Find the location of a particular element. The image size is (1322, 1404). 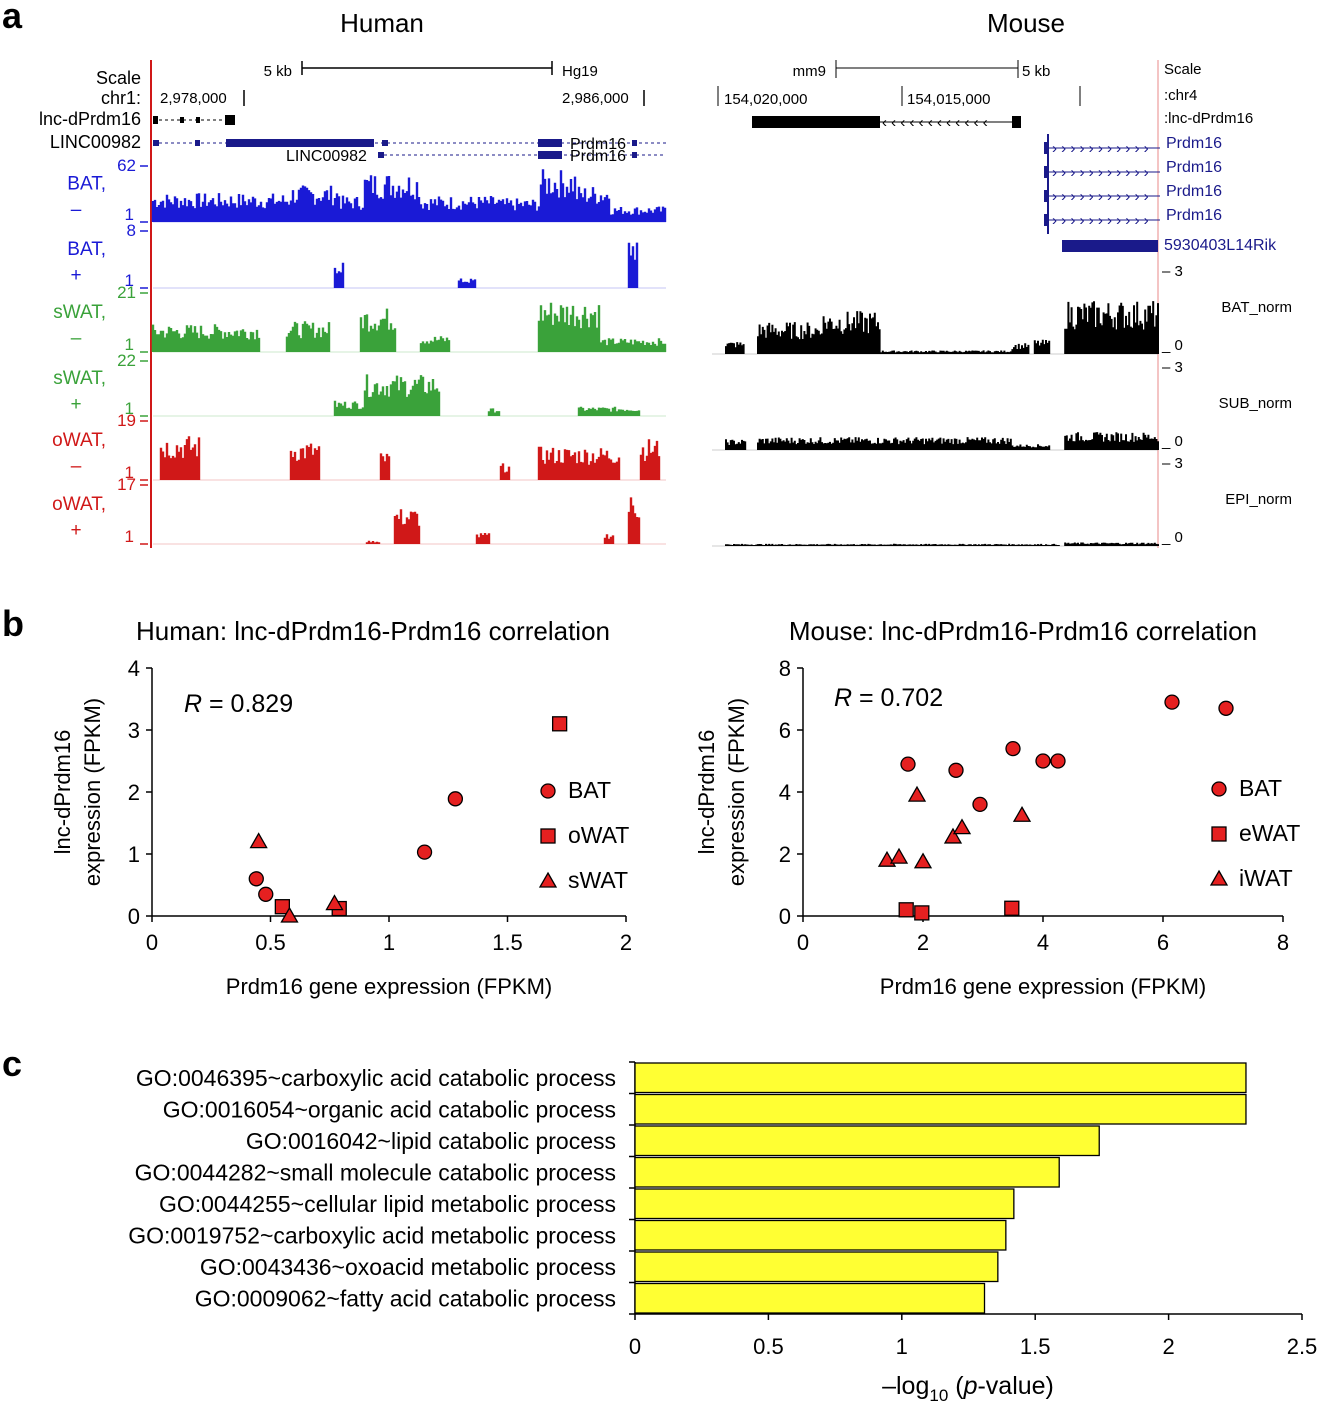

x-tick-label: 4 is located at coordinates (1043, 942).